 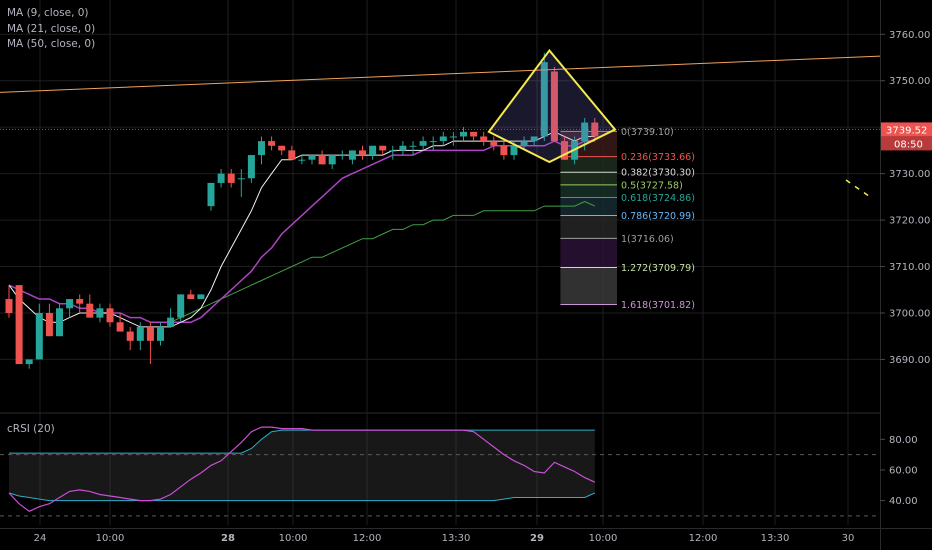 What do you see at coordinates (302, 497) in the screenshot?
I see `crsi-lower-band` at bounding box center [302, 497].